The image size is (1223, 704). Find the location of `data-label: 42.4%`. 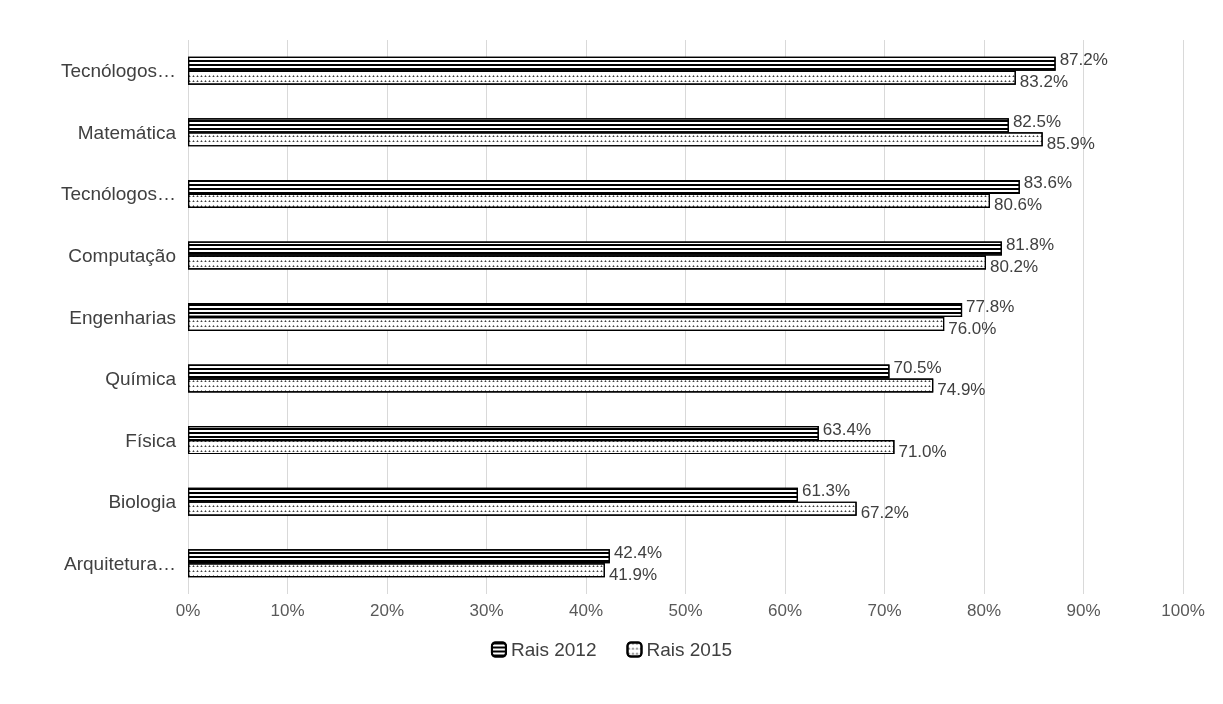

data-label: 42.4% is located at coordinates (638, 552).